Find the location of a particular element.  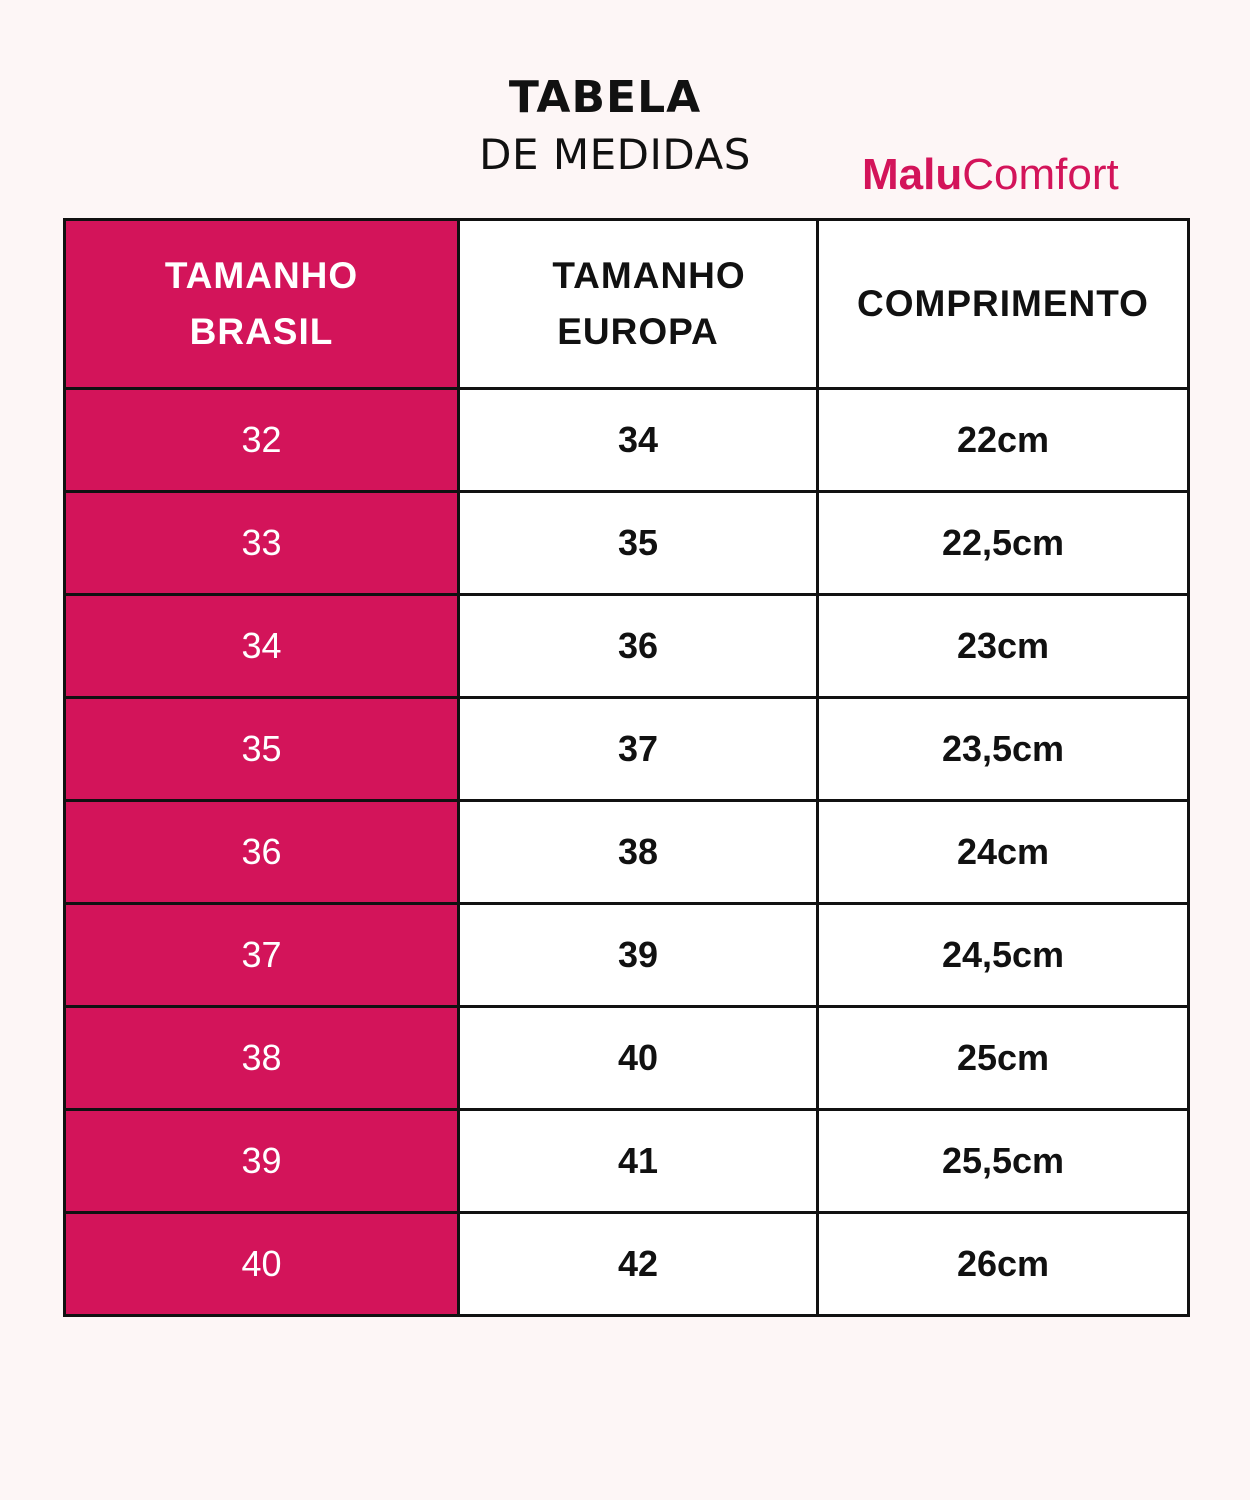

cell-tamanho-brasil: 34 is located at coordinates (261, 646).